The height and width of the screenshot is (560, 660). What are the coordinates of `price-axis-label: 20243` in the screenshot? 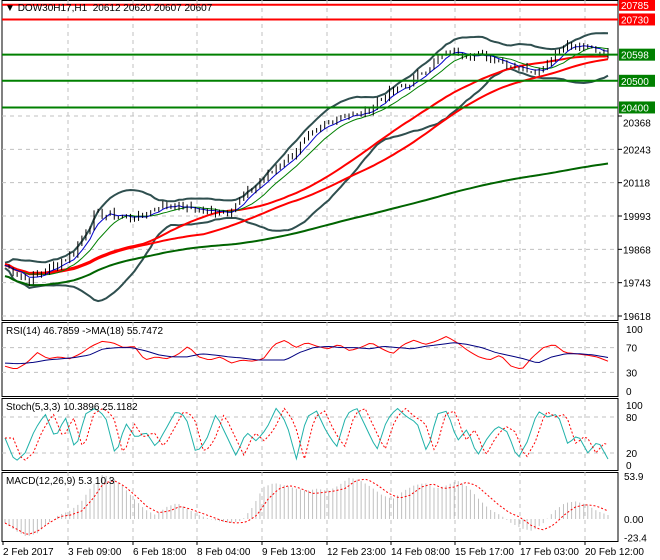 It's located at (637, 150).